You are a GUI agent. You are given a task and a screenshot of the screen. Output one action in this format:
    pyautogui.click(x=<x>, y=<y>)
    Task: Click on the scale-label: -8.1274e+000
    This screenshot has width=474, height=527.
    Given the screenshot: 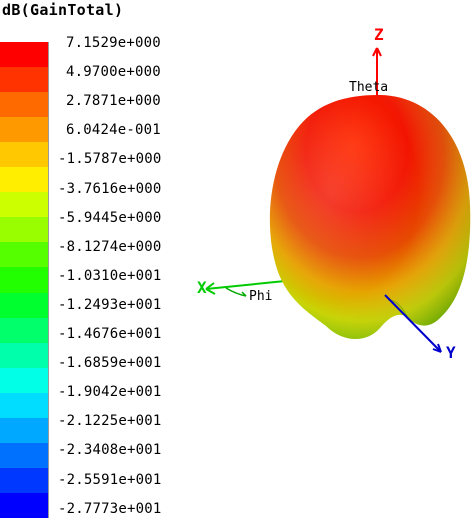 What is the action you would take?
    pyautogui.click(x=110, y=246)
    